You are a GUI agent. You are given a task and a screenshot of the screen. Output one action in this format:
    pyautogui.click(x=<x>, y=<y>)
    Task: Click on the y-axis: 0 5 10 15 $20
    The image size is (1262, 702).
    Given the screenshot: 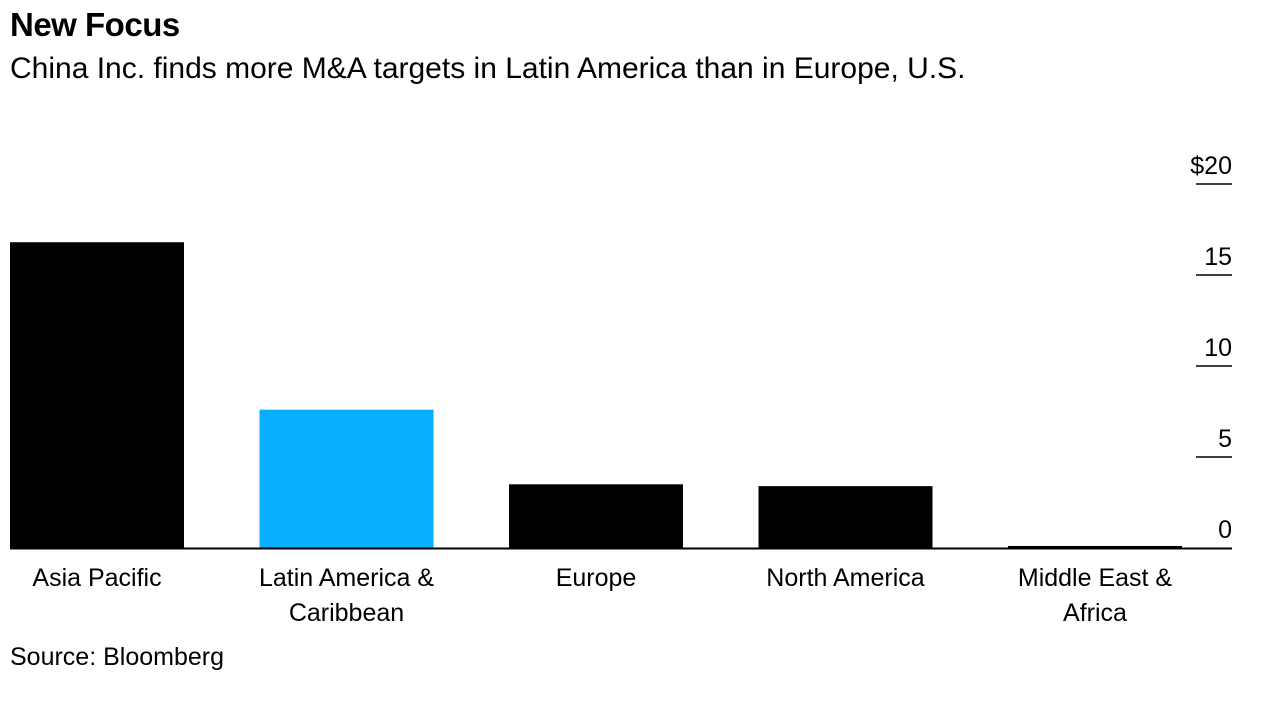 What is the action you would take?
    pyautogui.click(x=1211, y=348)
    